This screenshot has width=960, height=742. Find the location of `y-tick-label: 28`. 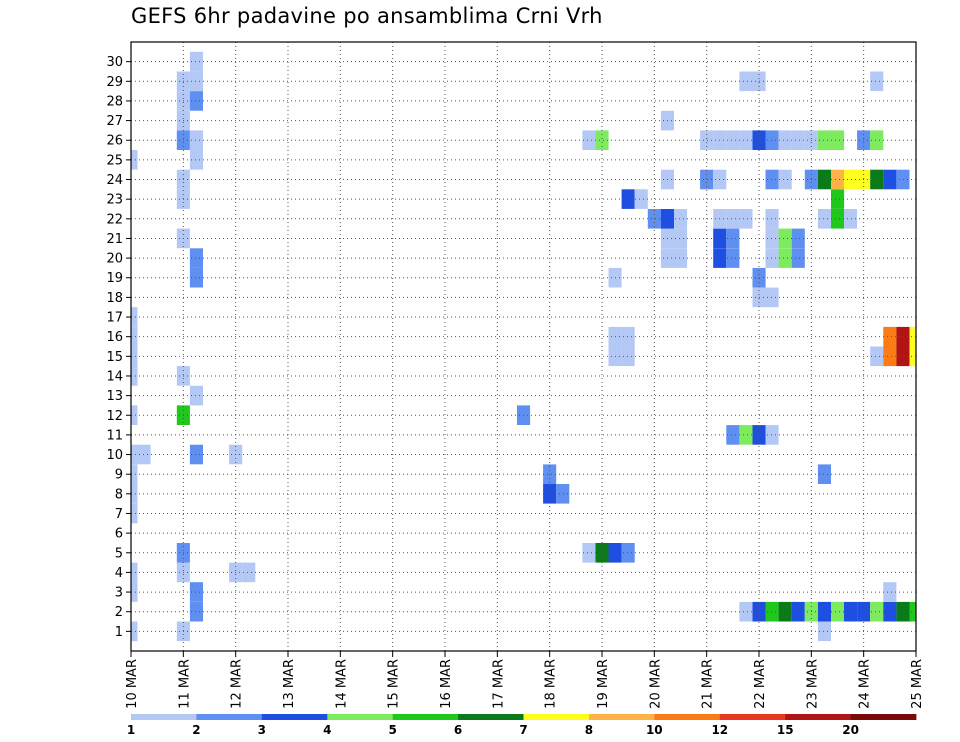

y-tick-label: 28 is located at coordinates (114, 101).